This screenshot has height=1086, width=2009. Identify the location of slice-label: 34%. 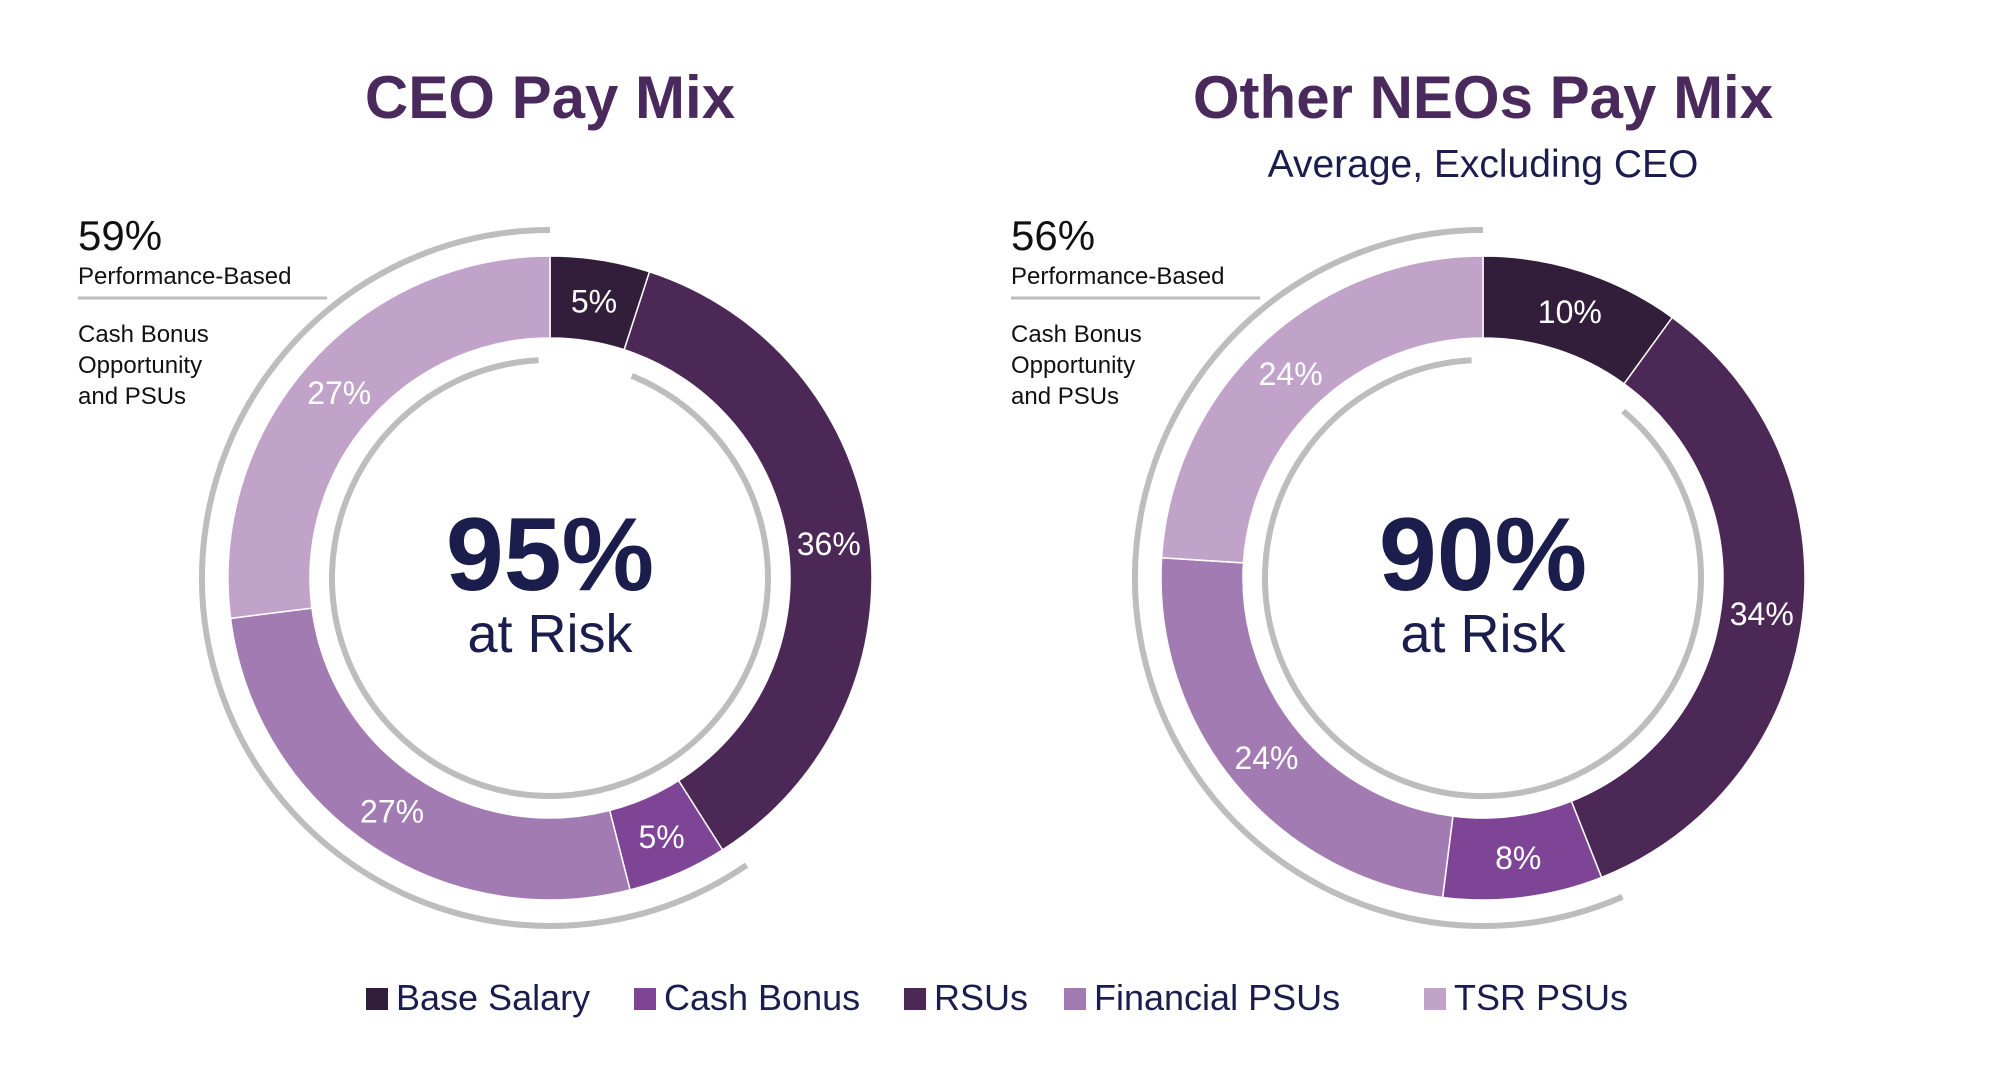
(1762, 614).